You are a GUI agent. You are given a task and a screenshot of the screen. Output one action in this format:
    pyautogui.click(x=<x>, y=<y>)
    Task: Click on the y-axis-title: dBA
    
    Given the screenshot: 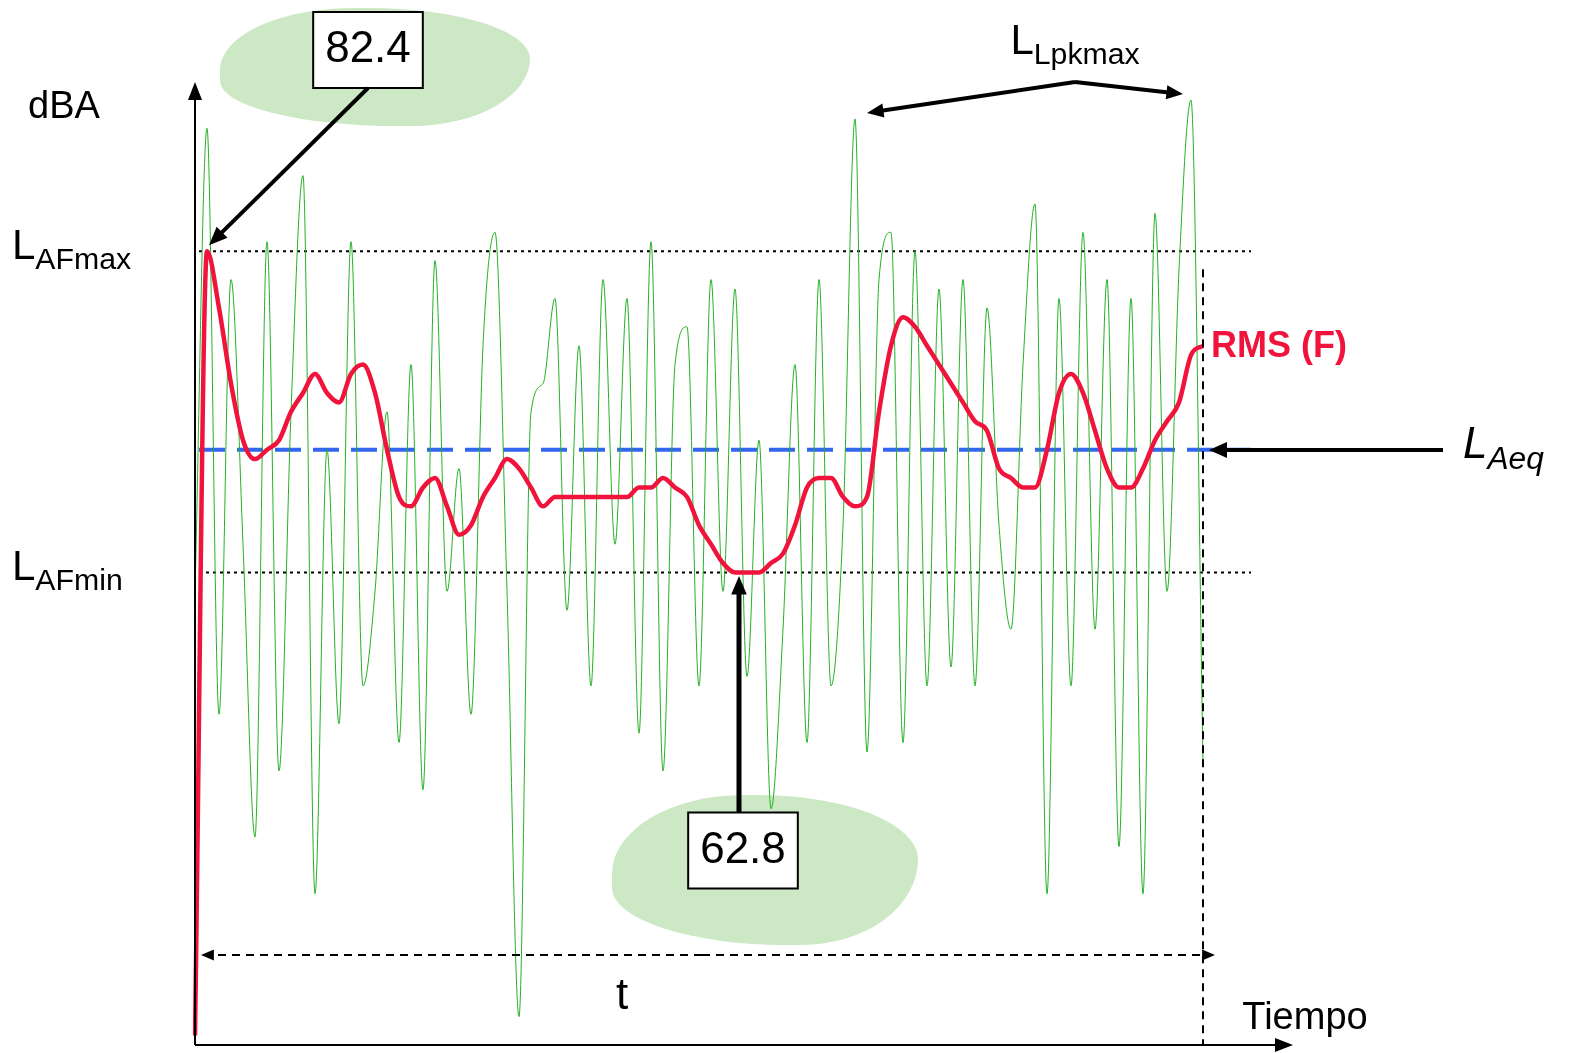 What is the action you would take?
    pyautogui.click(x=64, y=105)
    